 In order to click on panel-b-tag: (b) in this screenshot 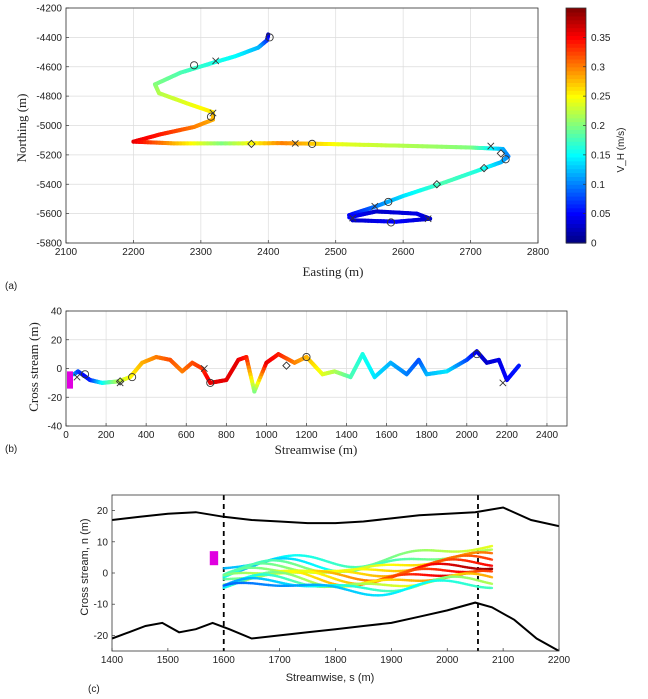, I will do `click(11, 449)`.